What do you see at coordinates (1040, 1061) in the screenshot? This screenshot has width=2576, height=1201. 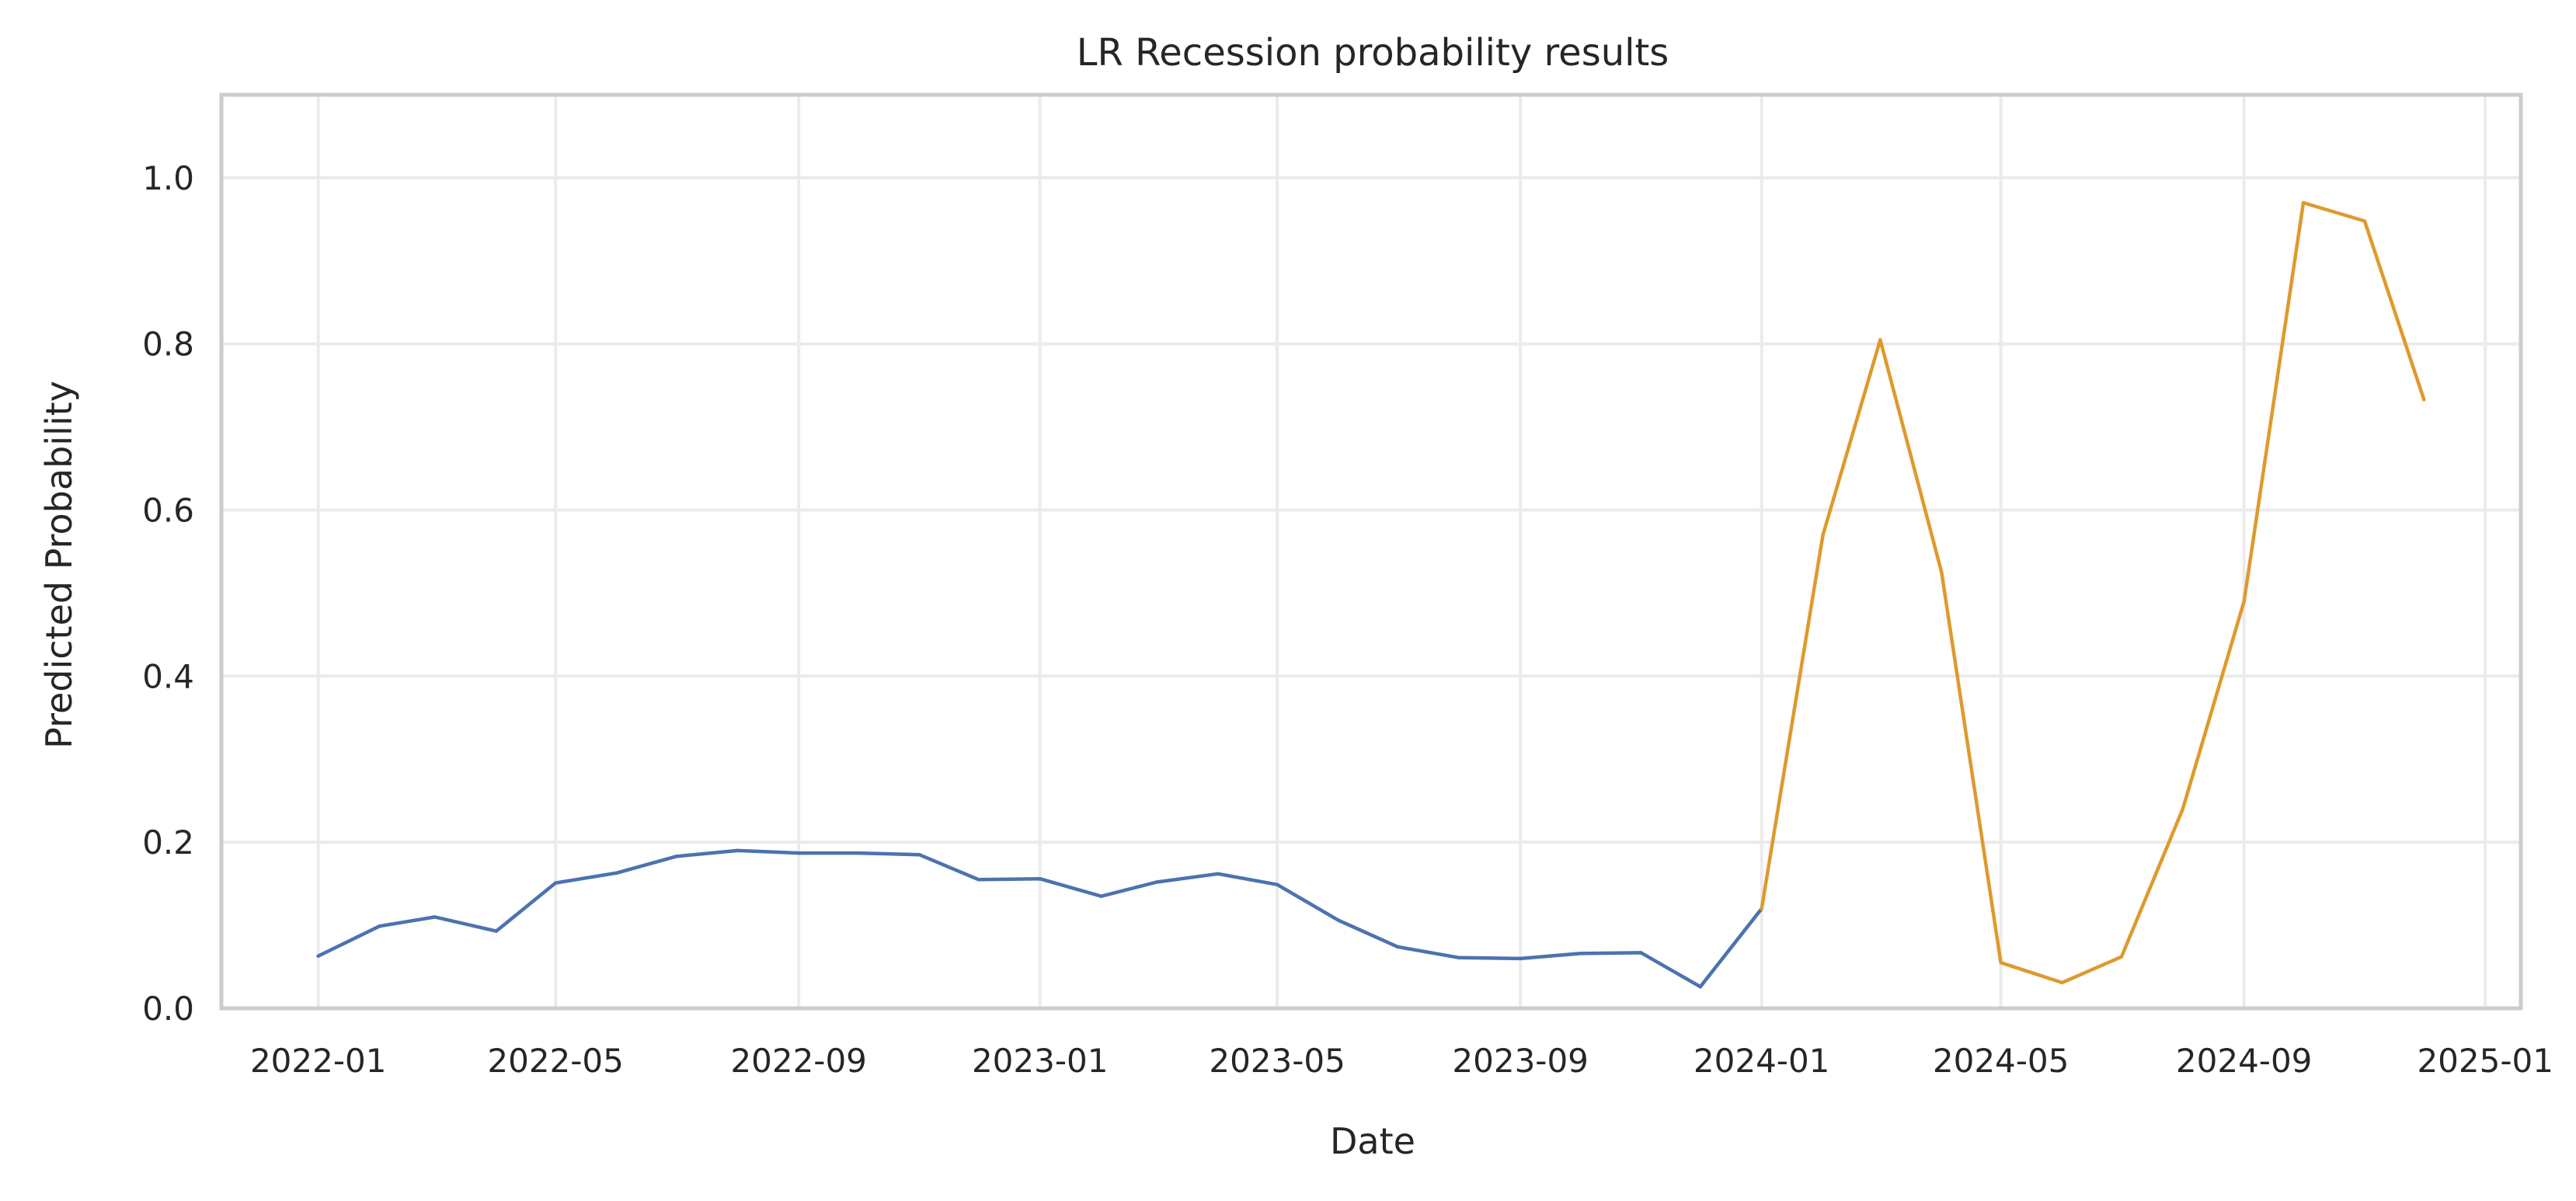 I see `x-tick-label: 2023-01` at bounding box center [1040, 1061].